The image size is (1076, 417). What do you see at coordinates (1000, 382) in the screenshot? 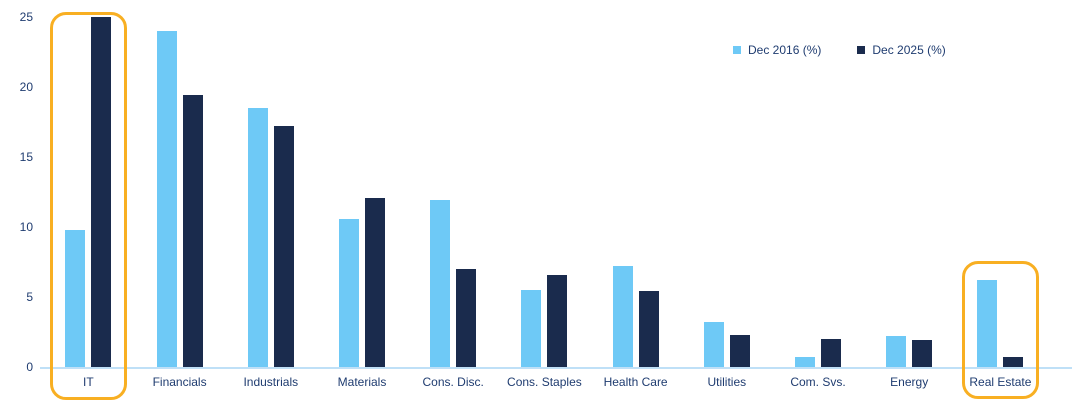
I see `x-axis-label-real-estate: Real Estate` at bounding box center [1000, 382].